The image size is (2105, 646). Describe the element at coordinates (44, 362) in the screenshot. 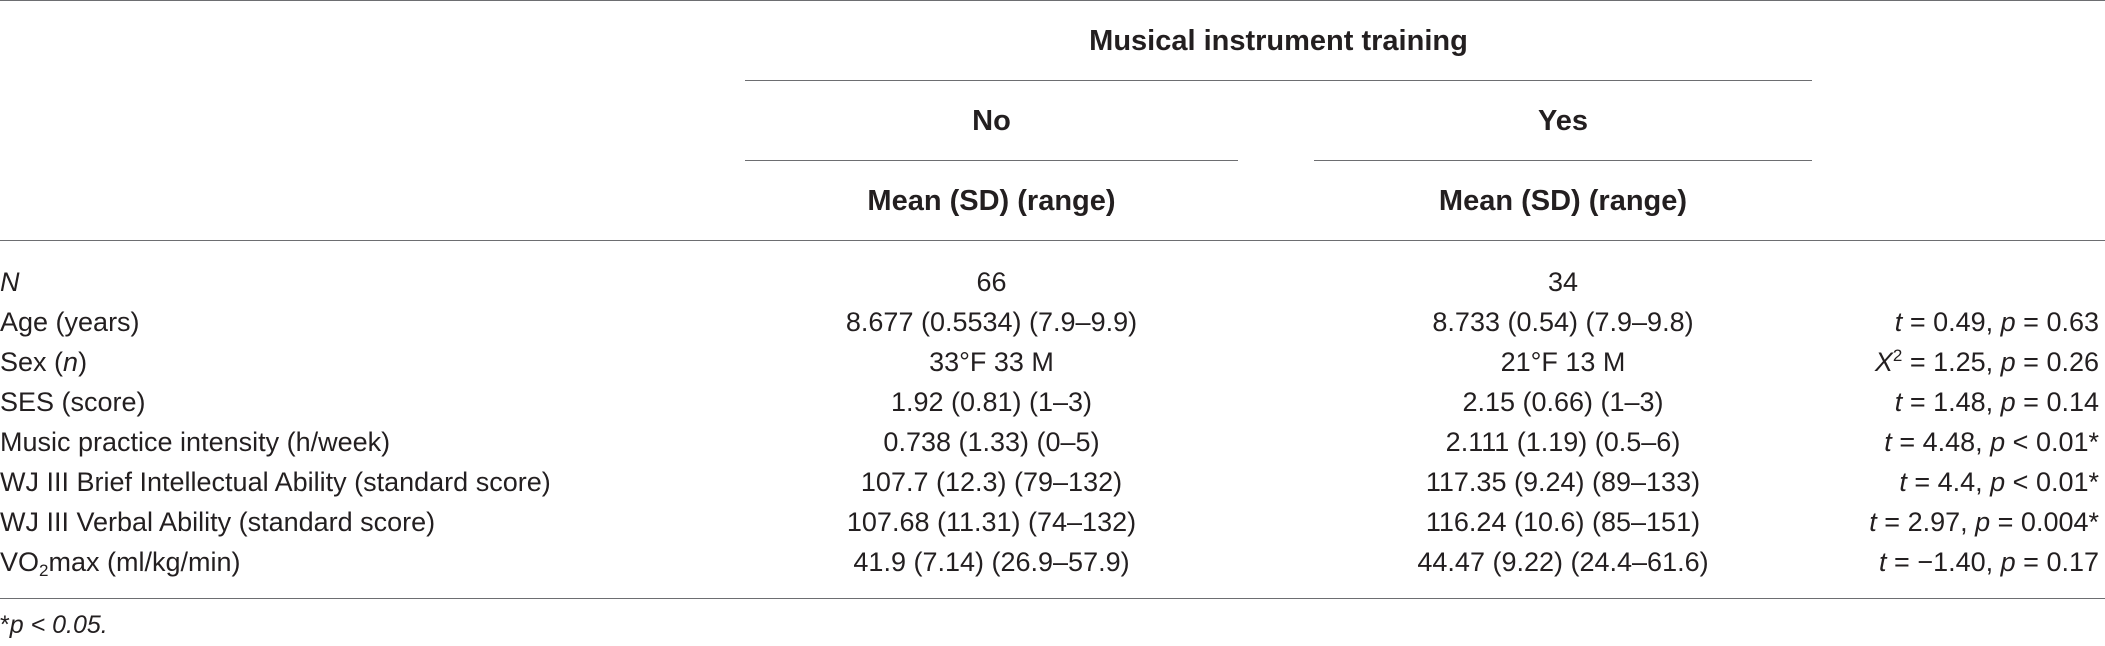

I see `row-label: Sex (n)` at that location.